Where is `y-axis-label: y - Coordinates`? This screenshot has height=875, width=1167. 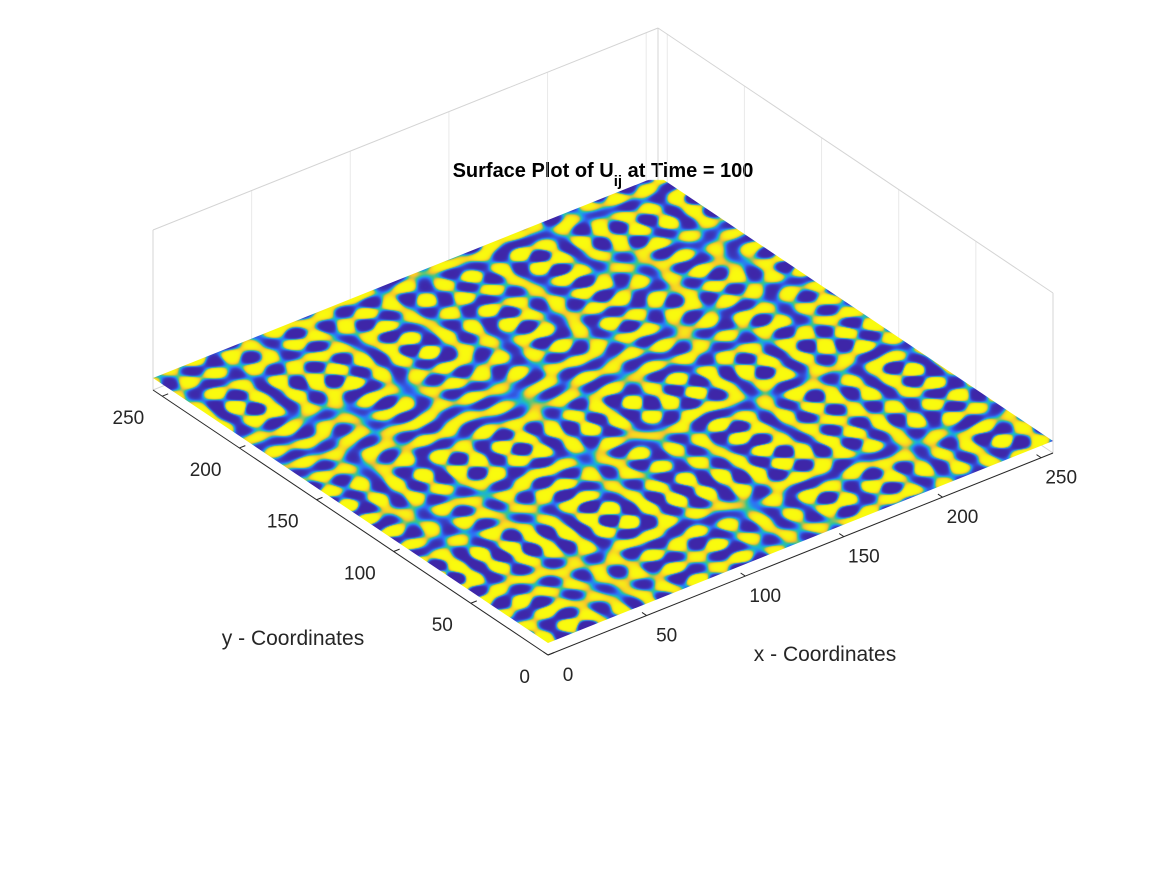 y-axis-label: y - Coordinates is located at coordinates (293, 638).